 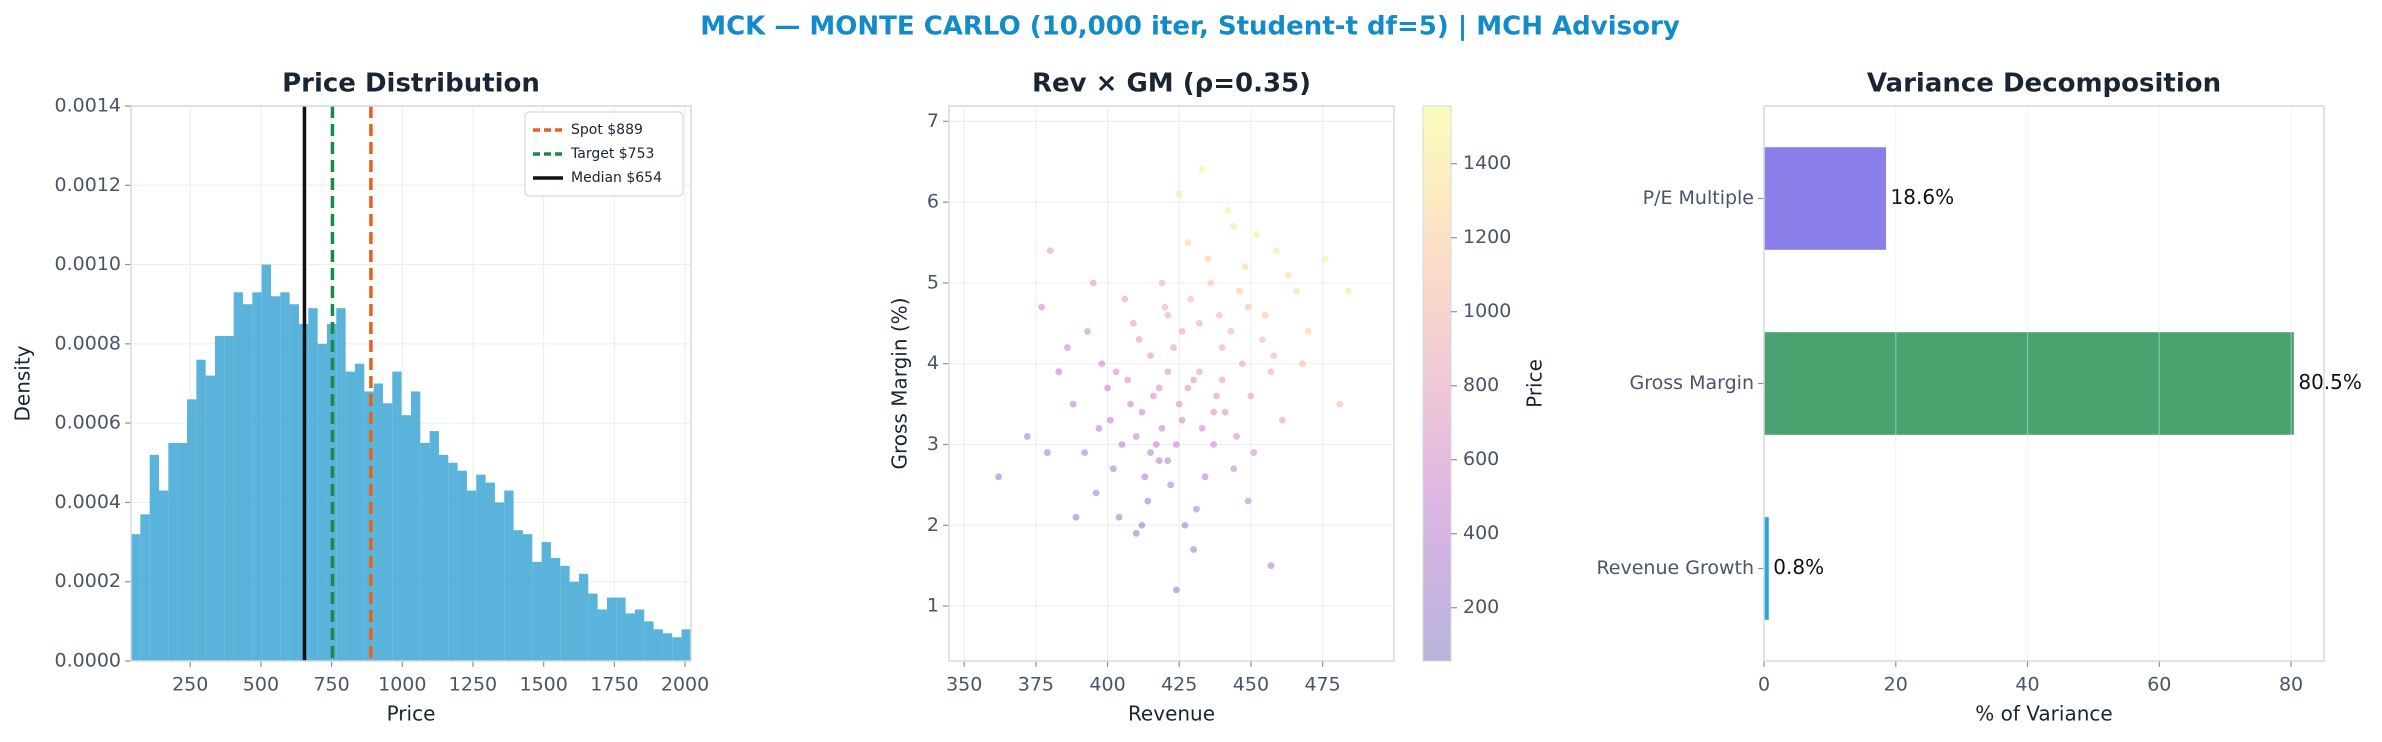 I want to click on x-axis-label: % of Variance, so click(x=2043, y=714).